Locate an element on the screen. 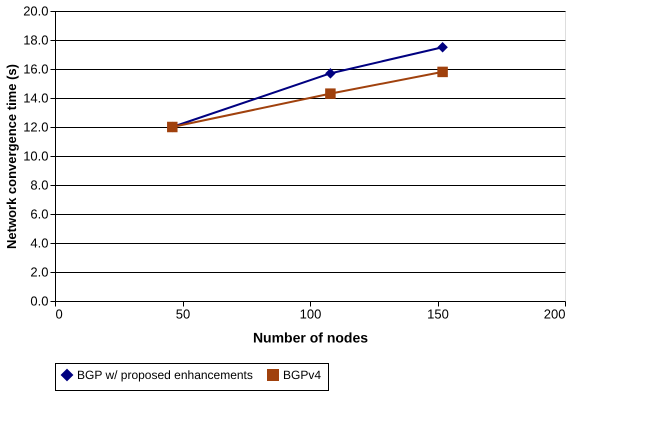 Image resolution: width=652 pixels, height=425 pixels. x-tick-label: 150 is located at coordinates (438, 314).